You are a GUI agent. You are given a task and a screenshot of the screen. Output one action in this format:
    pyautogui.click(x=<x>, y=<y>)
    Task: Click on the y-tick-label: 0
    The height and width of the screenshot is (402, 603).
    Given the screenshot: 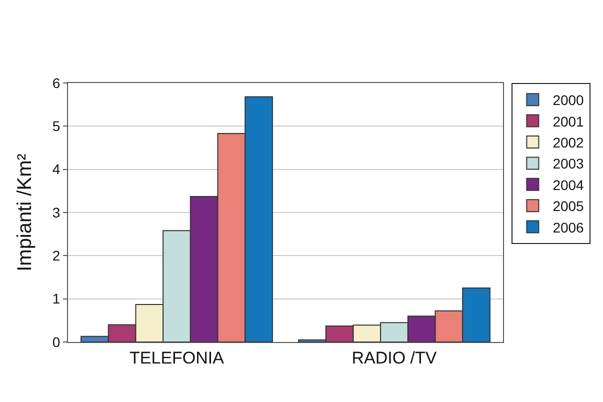 What is the action you would take?
    pyautogui.click(x=56, y=342)
    